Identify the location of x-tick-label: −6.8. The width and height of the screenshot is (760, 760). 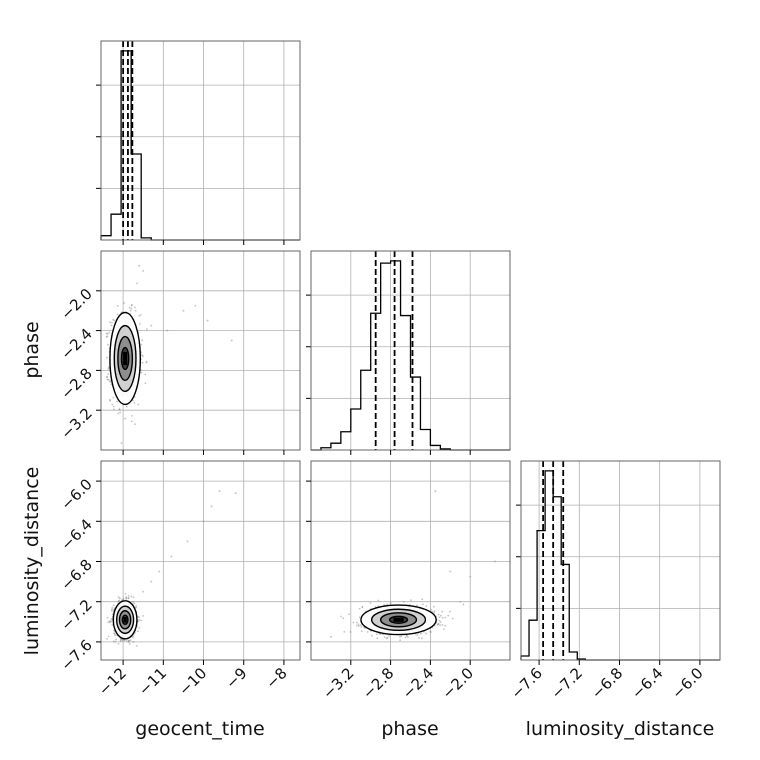
(607, 683).